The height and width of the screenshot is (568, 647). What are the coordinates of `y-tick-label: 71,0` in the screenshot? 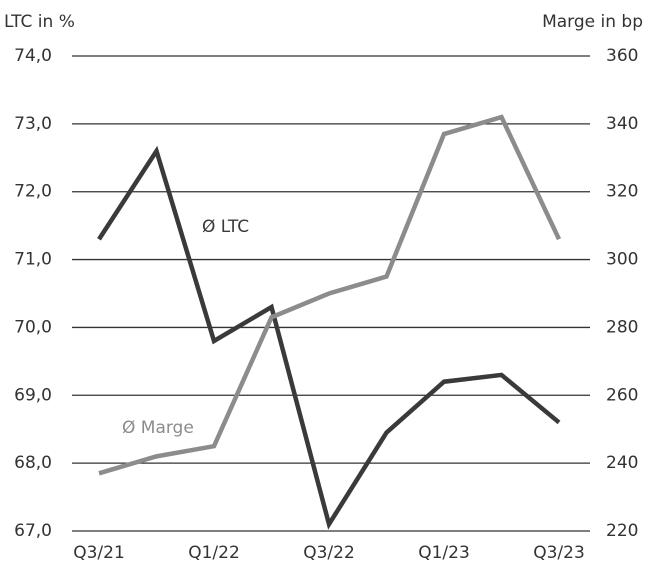 It's located at (33, 260).